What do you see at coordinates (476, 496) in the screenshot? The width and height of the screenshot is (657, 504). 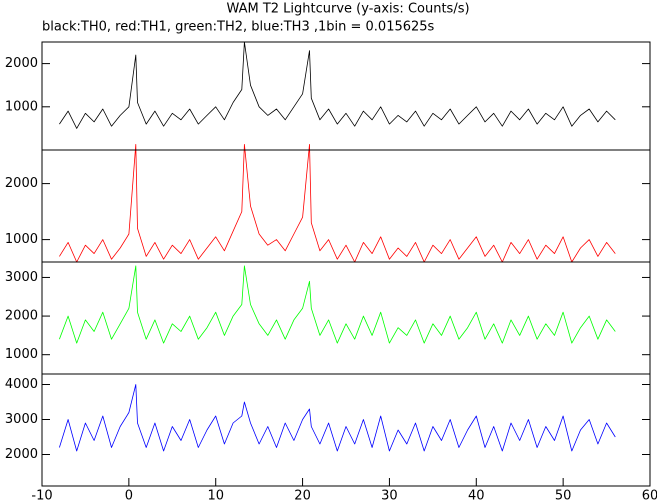 I see `x-tick-label: 40` at bounding box center [476, 496].